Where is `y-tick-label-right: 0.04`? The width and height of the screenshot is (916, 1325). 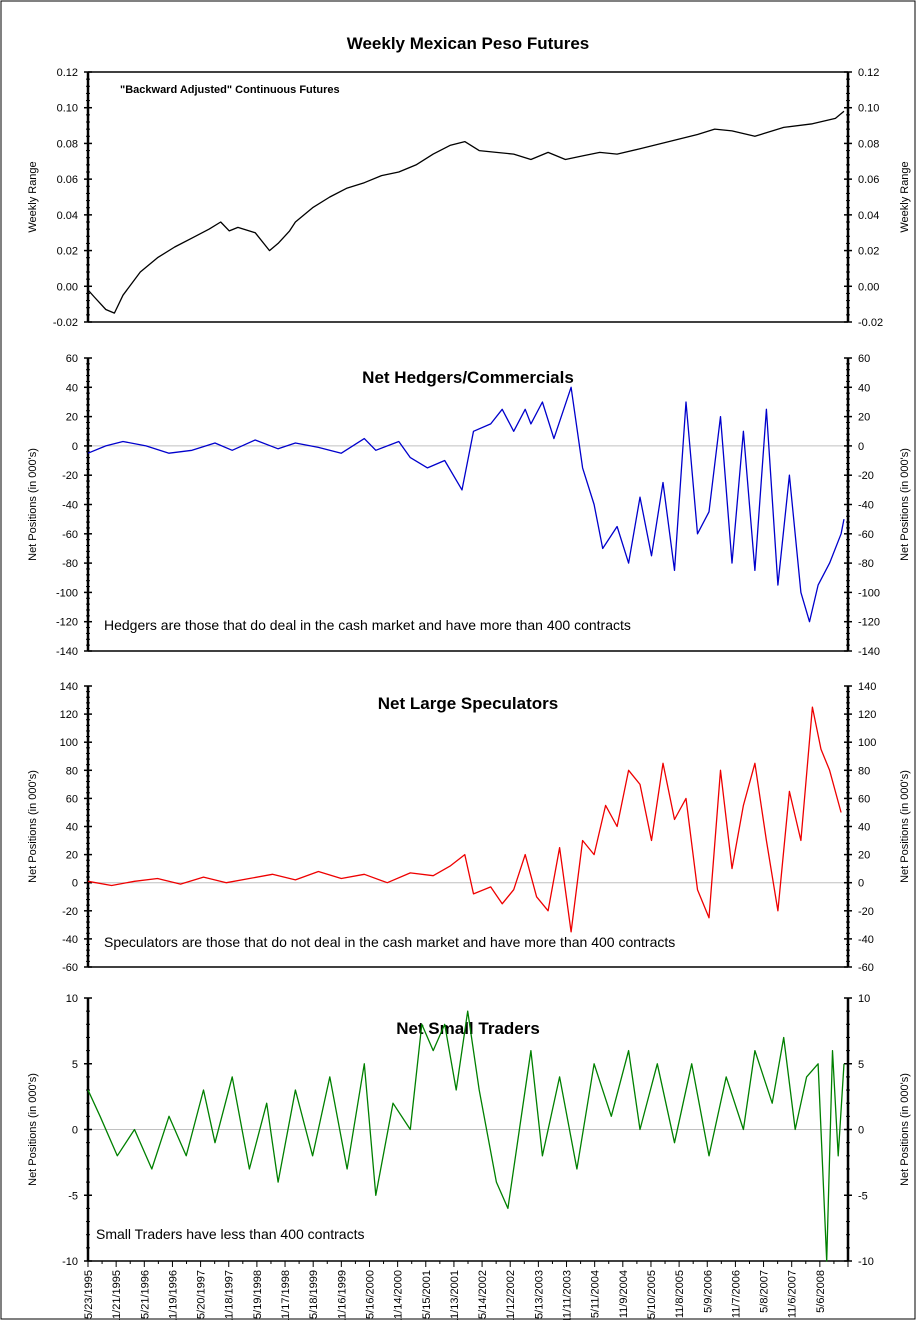
y-tick-label-right: 0.04 is located at coordinates (868, 216).